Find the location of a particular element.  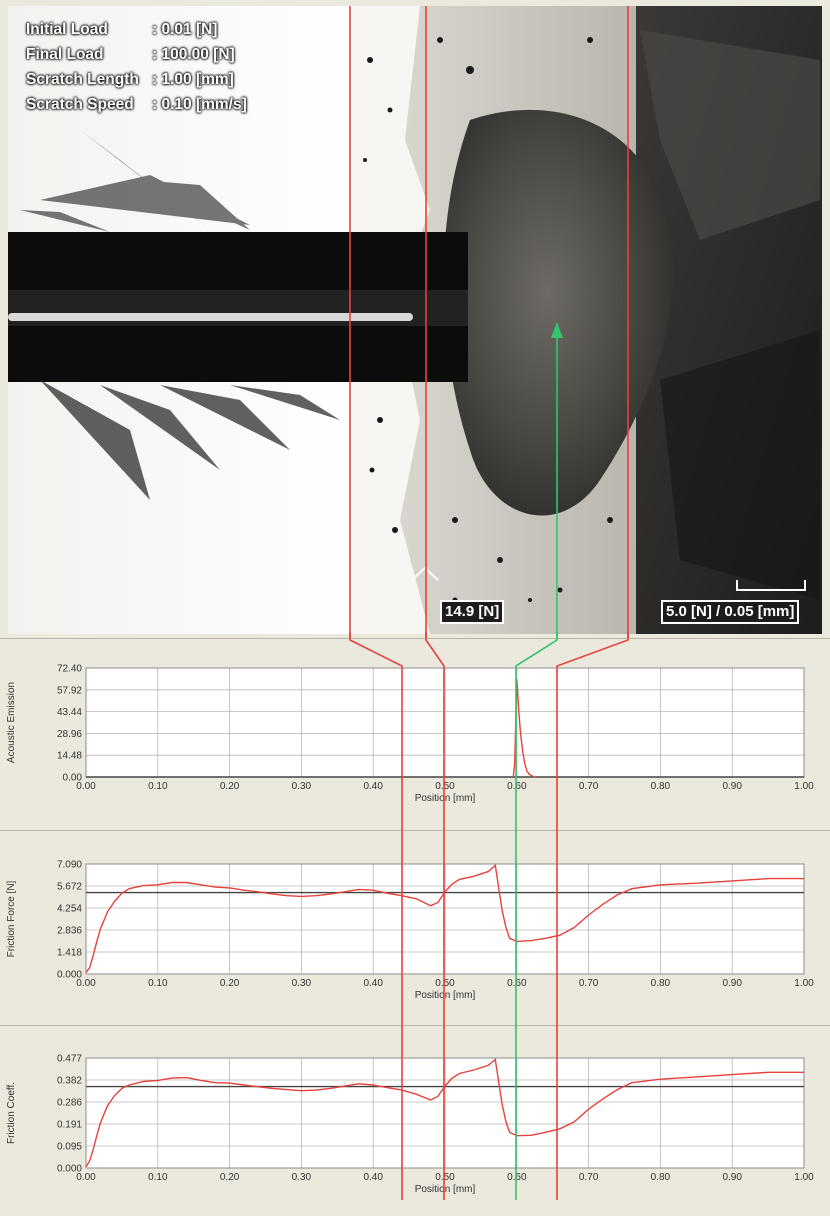

acoustic-emission-xtick-label: 0.40 is located at coordinates (373, 786).